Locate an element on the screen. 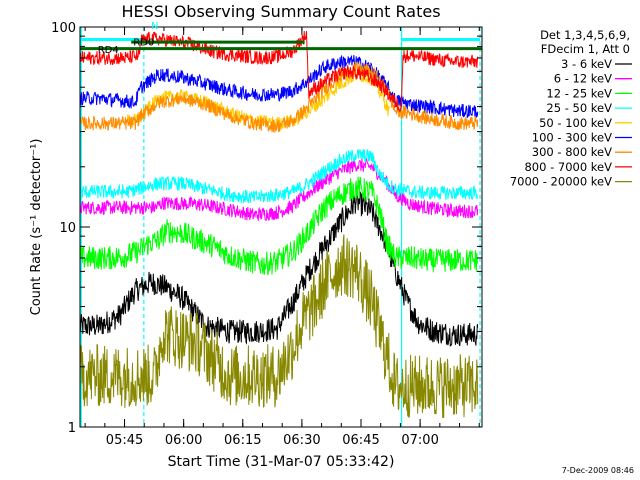 Image resolution: width=640 pixels, height=480 pixels. legend-header-line-1: Det 1,3,4,5,6,9, is located at coordinates (585, 35).